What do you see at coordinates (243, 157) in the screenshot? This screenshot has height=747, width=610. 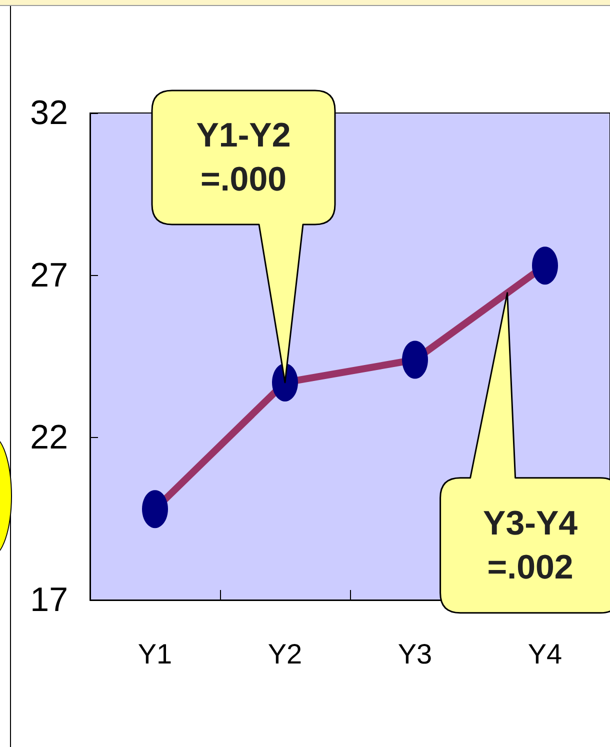 I see `annotation: Y1-Y2 =.000` at bounding box center [243, 157].